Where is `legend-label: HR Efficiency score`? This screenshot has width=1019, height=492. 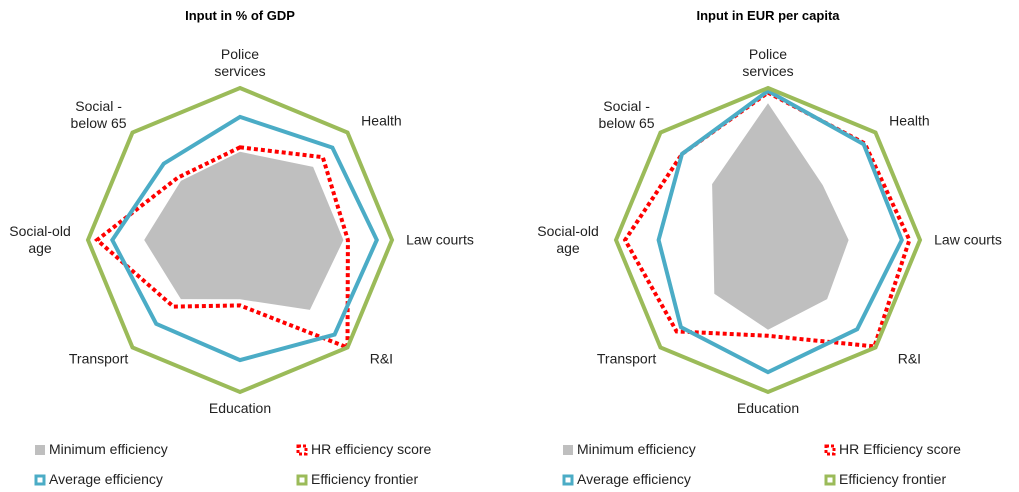
legend-label: HR Efficiency score is located at coordinates (900, 449).